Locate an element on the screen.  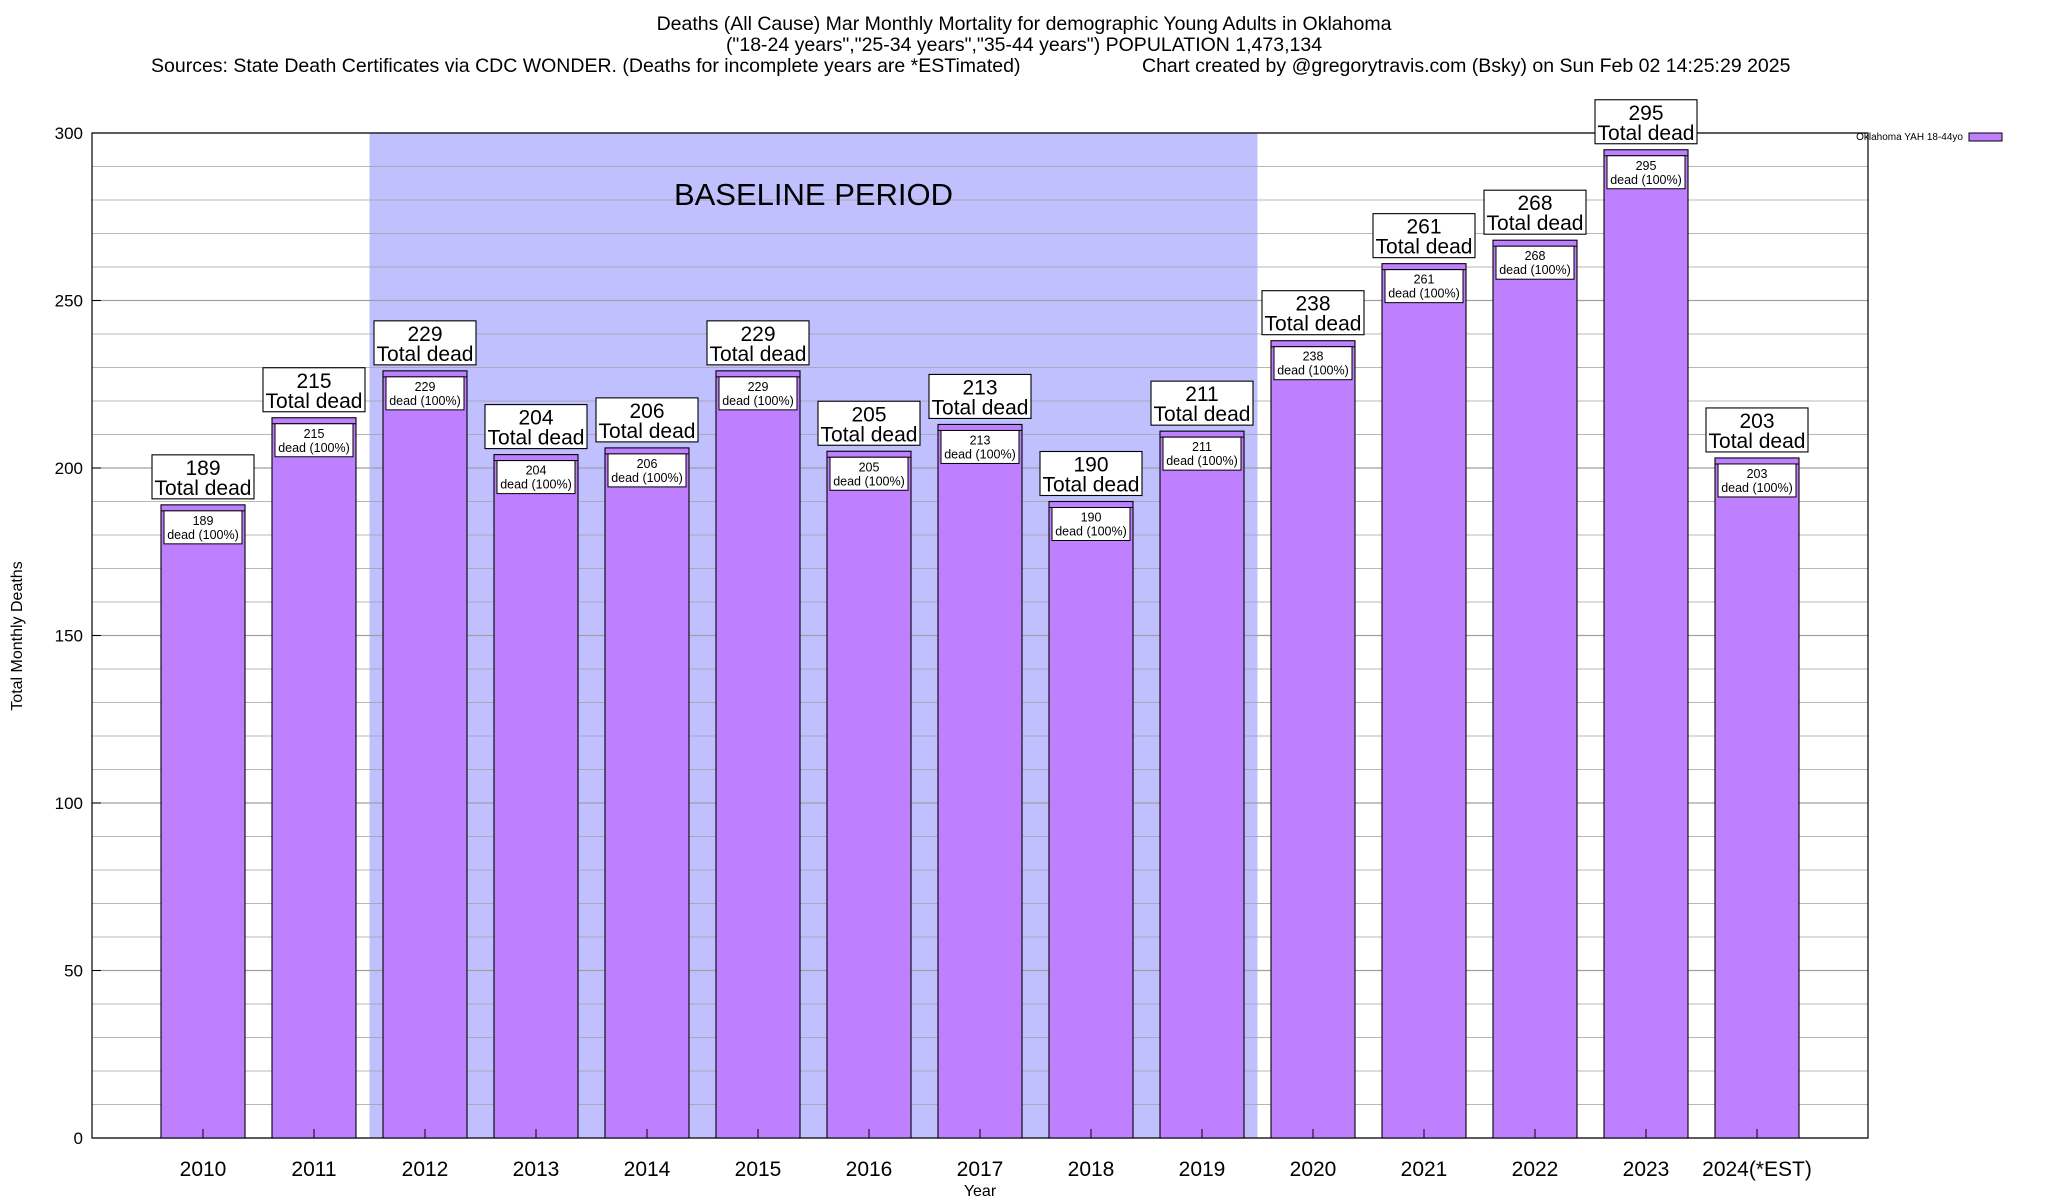
top-data-label: 229 is located at coordinates (757, 334).